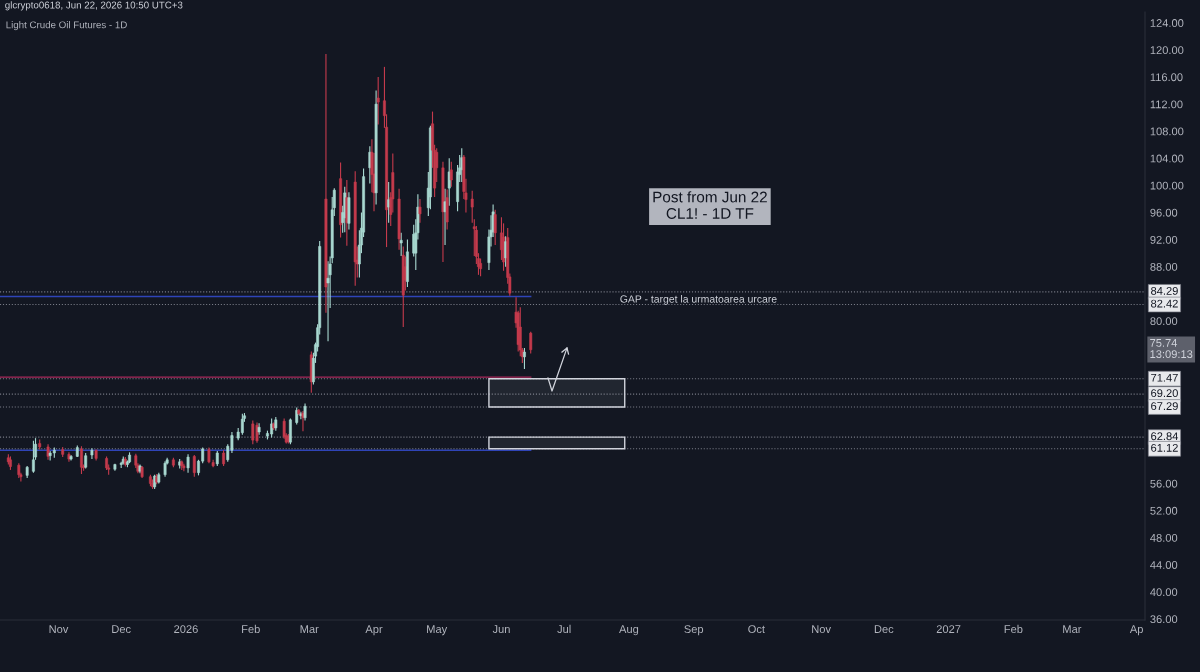 The height and width of the screenshot is (672, 1200). What do you see at coordinates (1167, 50) in the screenshot?
I see `y-tick-label: 120.00` at bounding box center [1167, 50].